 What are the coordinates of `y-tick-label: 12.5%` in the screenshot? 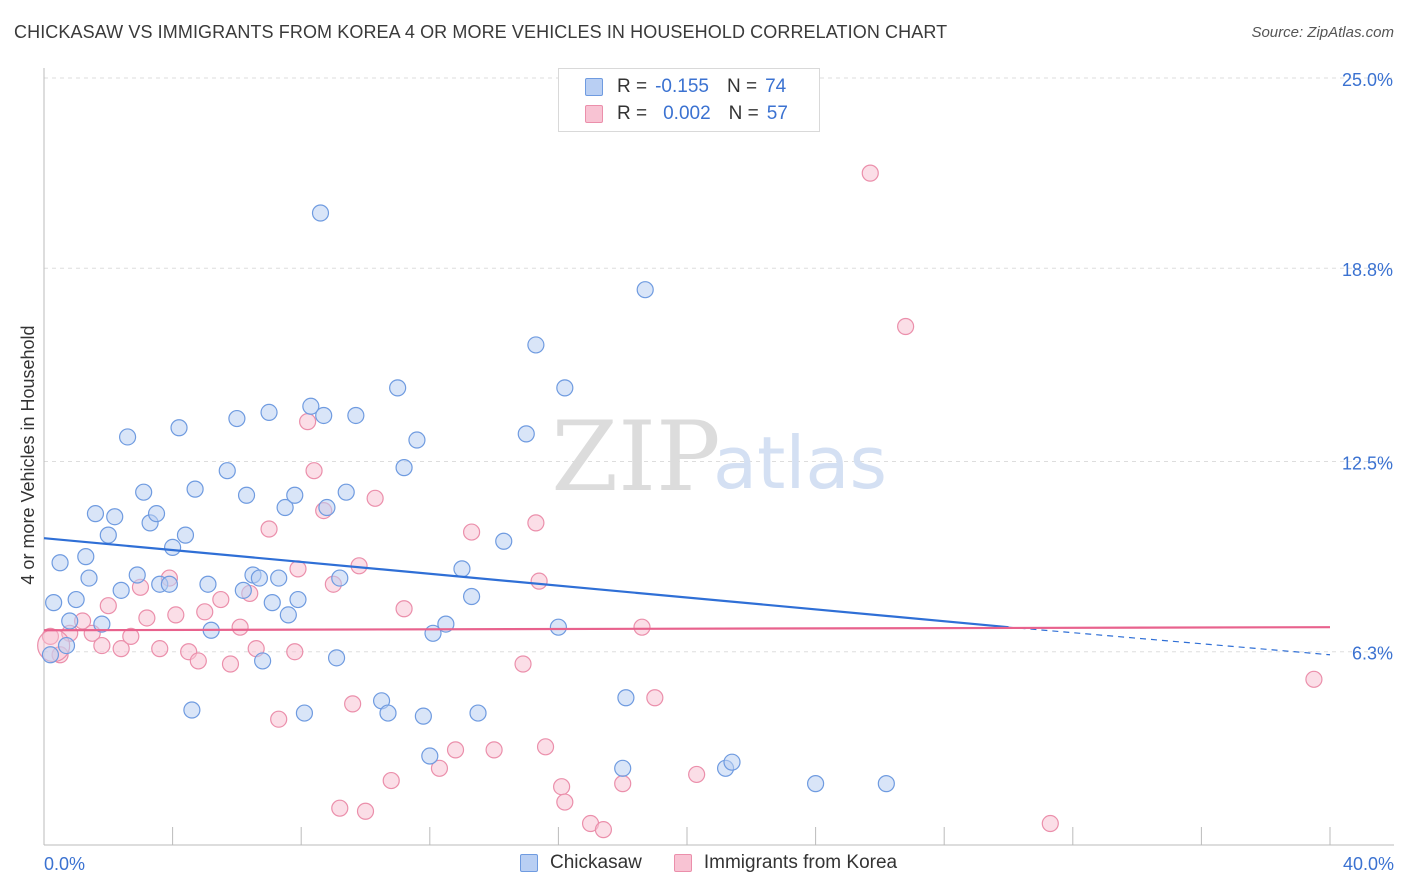 It's located at (1367, 464).